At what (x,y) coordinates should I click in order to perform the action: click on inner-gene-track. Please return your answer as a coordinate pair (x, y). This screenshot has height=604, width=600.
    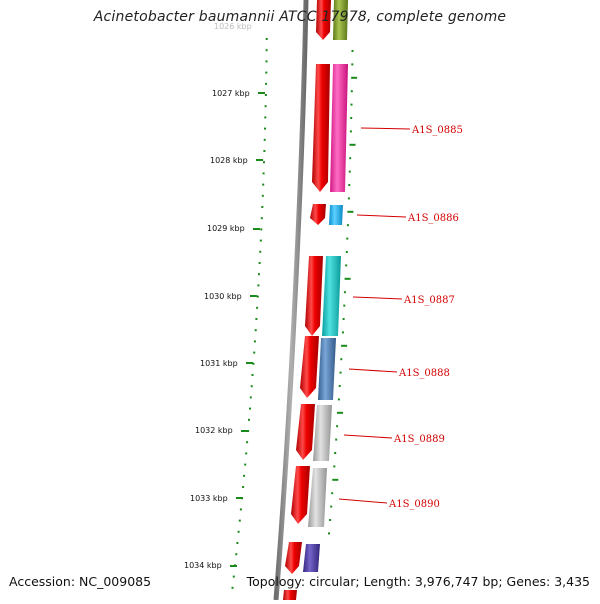
    Looking at the image, I should click on (307, 300).